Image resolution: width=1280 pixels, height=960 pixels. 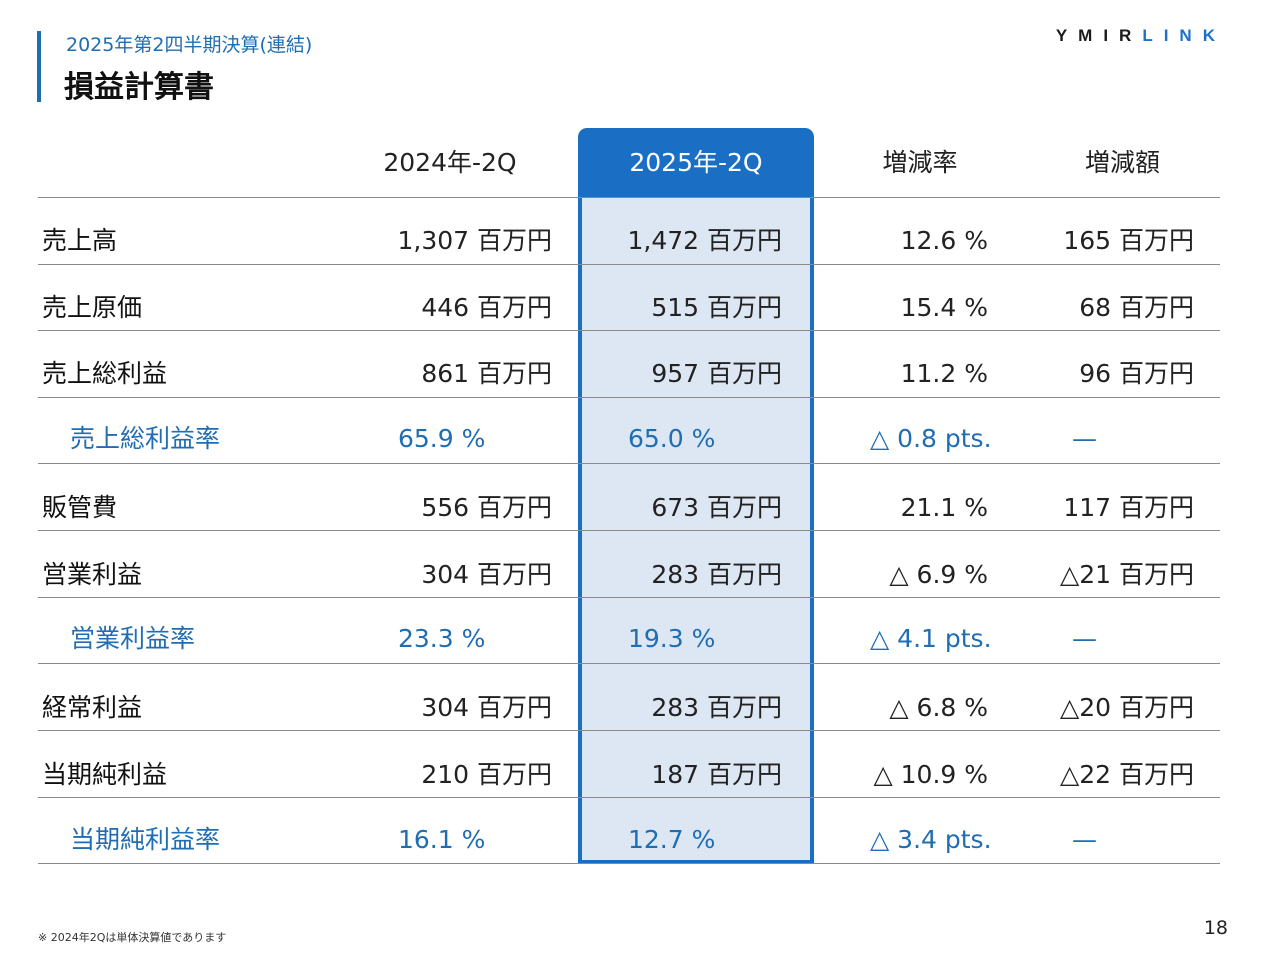 What do you see at coordinates (80, 240) in the screenshot?
I see `row-label: 売上高` at bounding box center [80, 240].